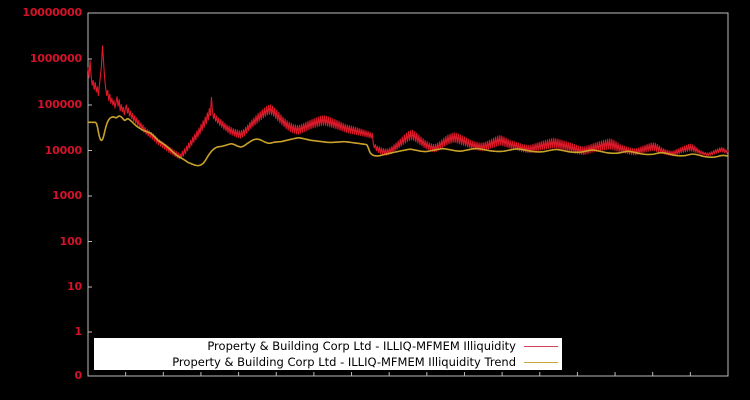 The height and width of the screenshot is (400, 750). I want to click on y-tick-label: 1000, so click(67, 195).